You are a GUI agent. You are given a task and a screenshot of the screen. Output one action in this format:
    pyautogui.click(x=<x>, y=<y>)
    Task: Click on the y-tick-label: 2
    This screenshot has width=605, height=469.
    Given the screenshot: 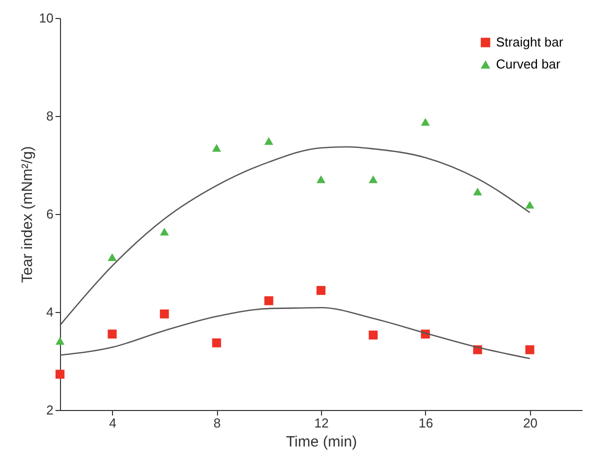 What is the action you would take?
    pyautogui.click(x=50, y=410)
    